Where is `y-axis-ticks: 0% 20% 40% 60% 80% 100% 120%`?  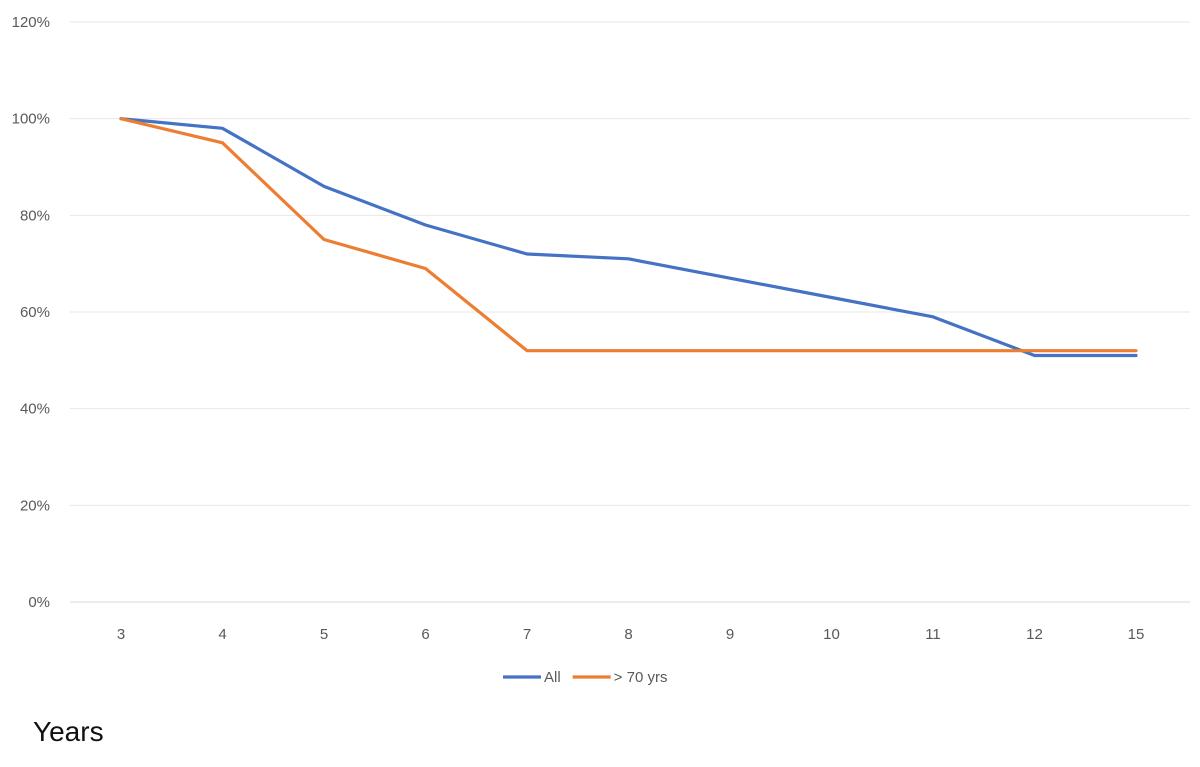 y-axis-ticks: 0% 20% 40% 60% 80% 100% 120% is located at coordinates (31, 312).